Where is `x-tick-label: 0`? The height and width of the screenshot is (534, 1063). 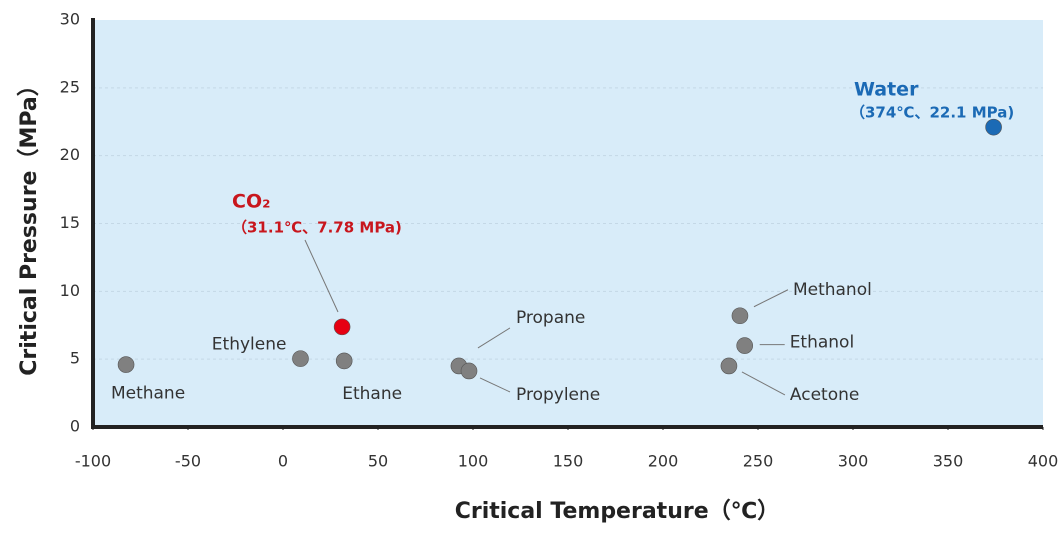
x-tick-label: 0 is located at coordinates (283, 461).